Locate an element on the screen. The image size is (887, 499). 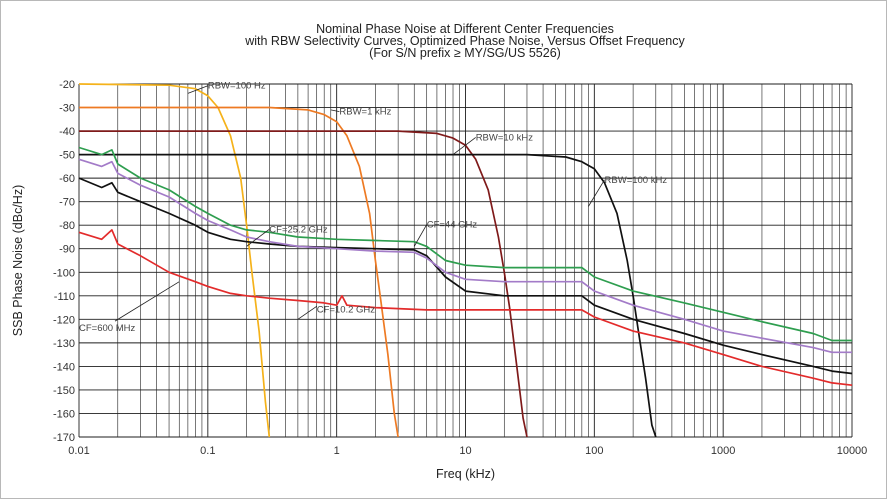
y-tick-label: -20 is located at coordinates (67, 85).